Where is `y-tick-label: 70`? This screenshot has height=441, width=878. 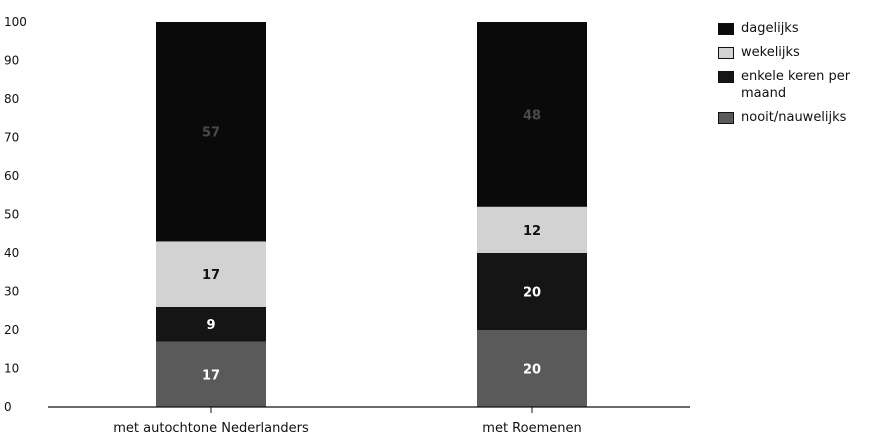 y-tick-label: 70 is located at coordinates (11, 138).